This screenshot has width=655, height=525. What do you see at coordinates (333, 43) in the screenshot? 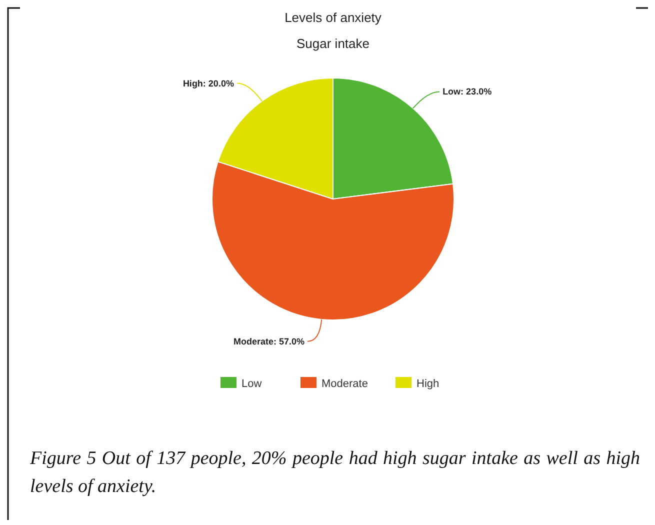
I see `chart-subtitle: Sugar intake` at bounding box center [333, 43].